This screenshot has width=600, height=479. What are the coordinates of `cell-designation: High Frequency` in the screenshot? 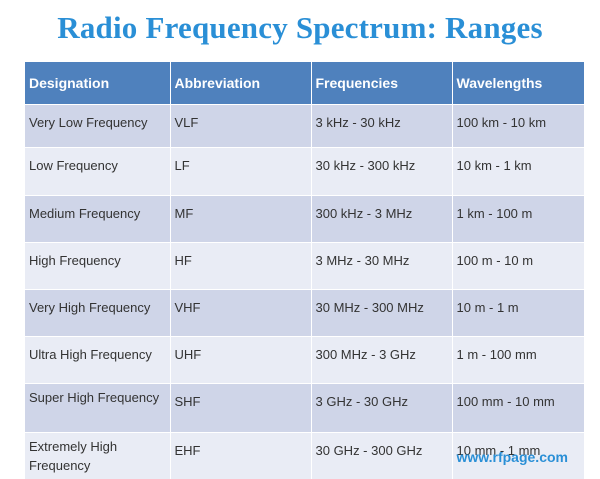 It's located at (97, 266).